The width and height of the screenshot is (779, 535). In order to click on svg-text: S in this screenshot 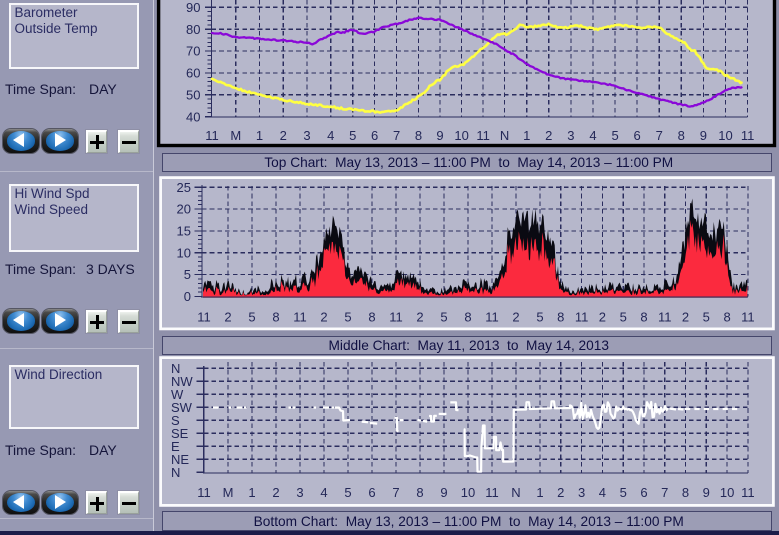, I will do `click(175, 420)`.